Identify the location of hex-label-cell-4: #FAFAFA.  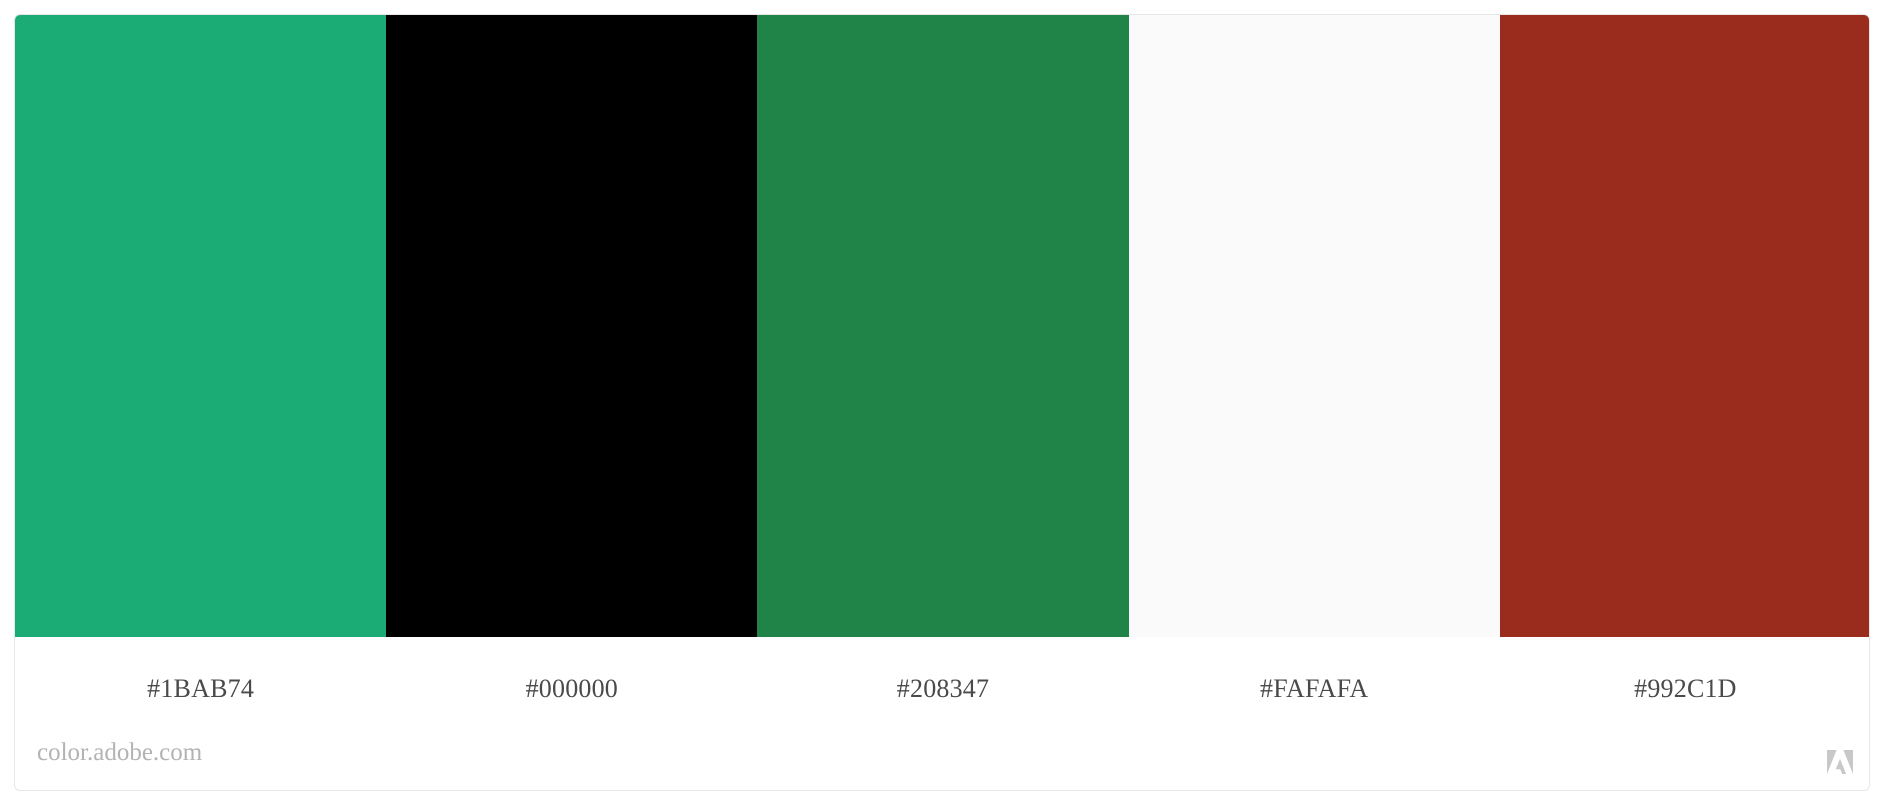
(1314, 687).